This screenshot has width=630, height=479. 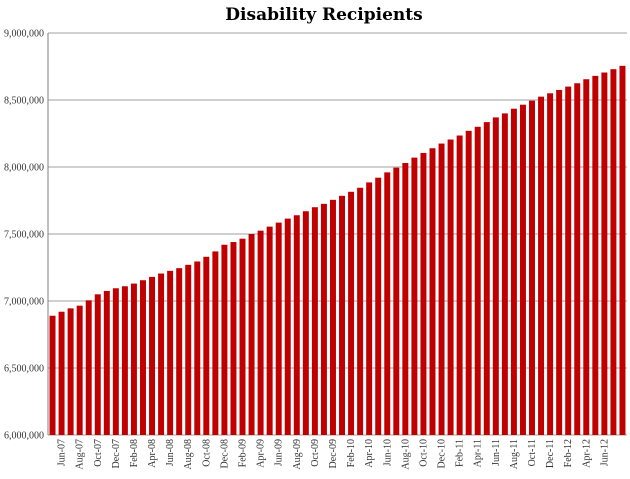 What do you see at coordinates (24, 369) in the screenshot?
I see `y-tick-label: 6,500,000` at bounding box center [24, 369].